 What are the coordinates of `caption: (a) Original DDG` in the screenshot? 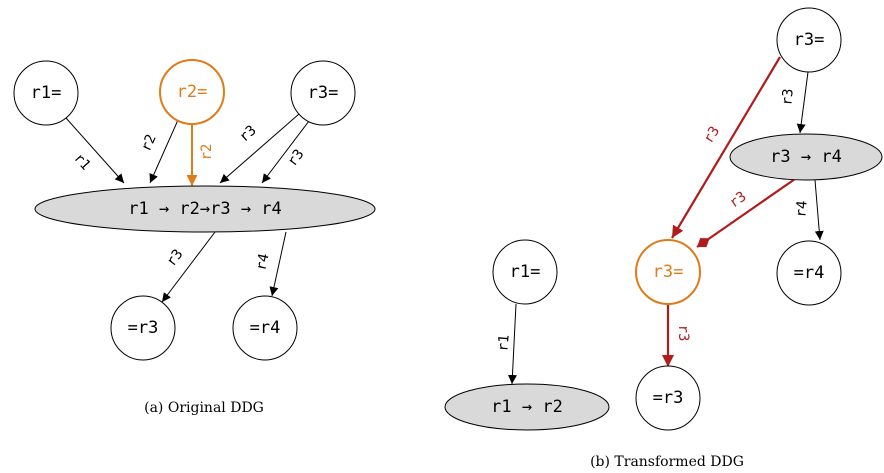 It's located at (204, 408).